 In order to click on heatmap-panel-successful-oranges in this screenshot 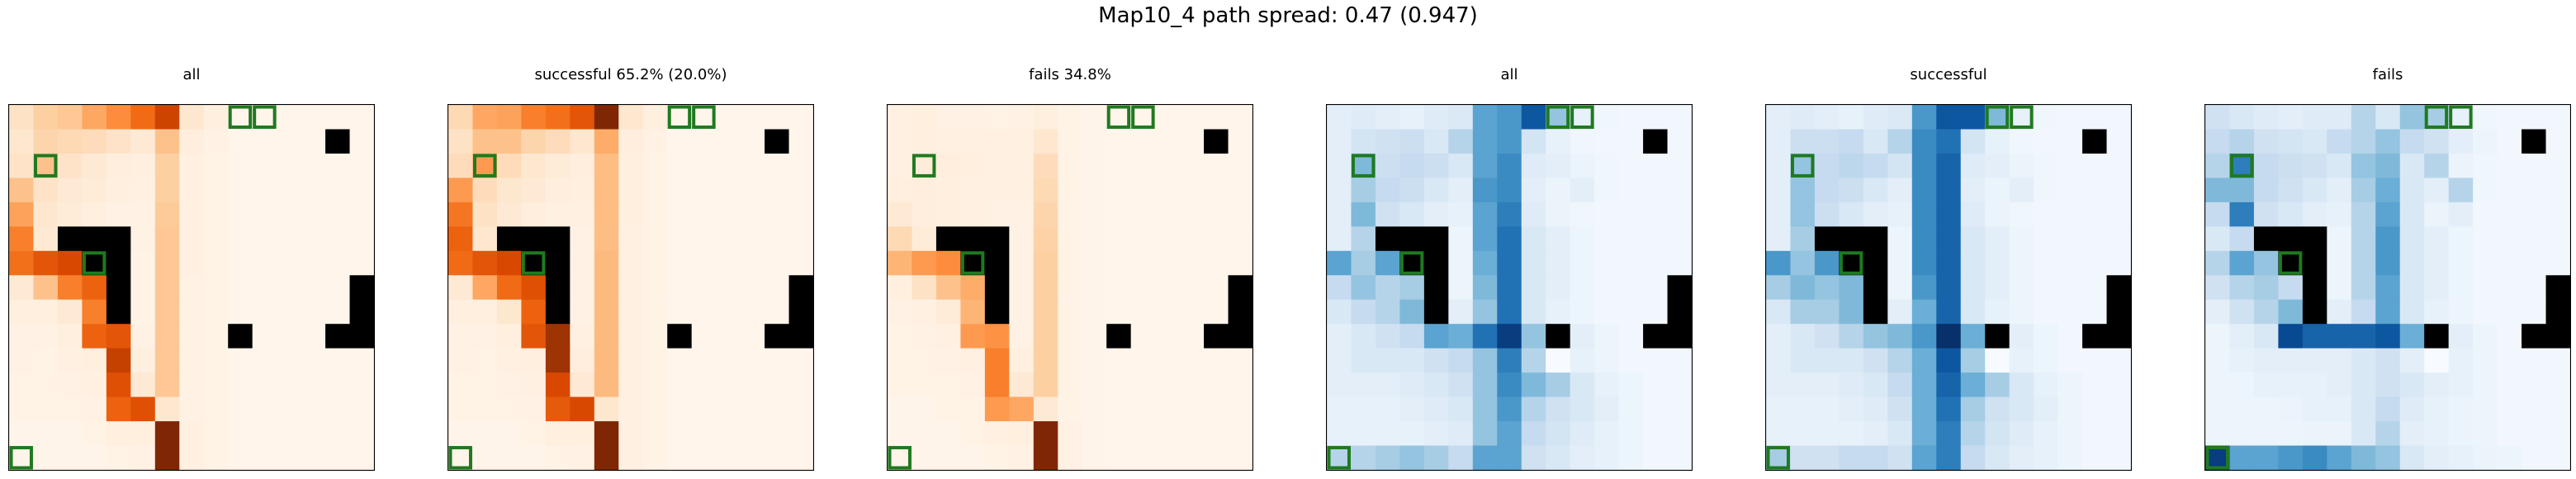, I will do `click(630, 288)`.